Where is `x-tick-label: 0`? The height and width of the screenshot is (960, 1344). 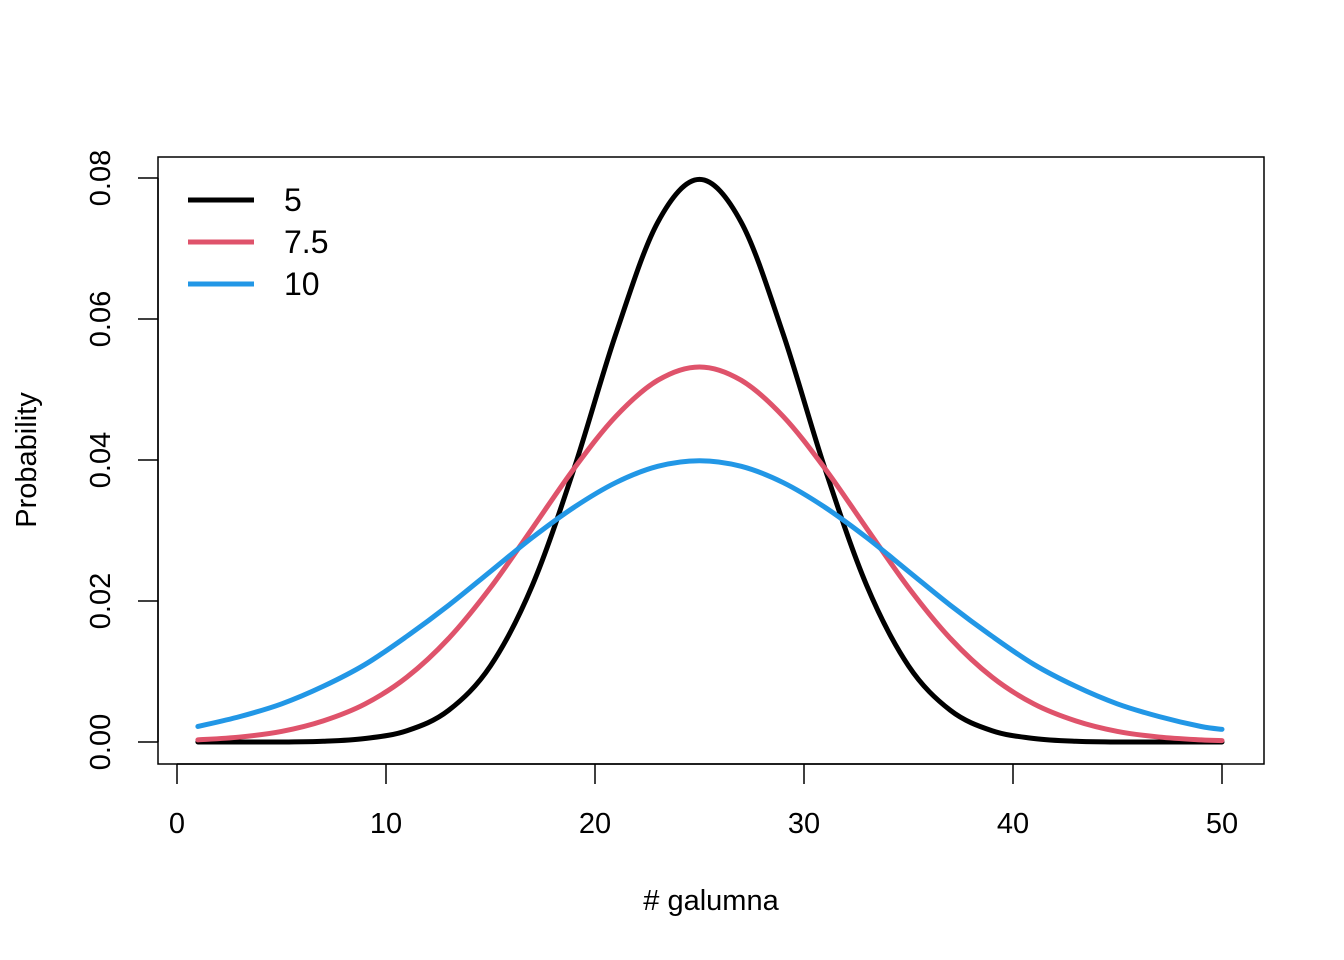 x-tick-label: 0 is located at coordinates (177, 824).